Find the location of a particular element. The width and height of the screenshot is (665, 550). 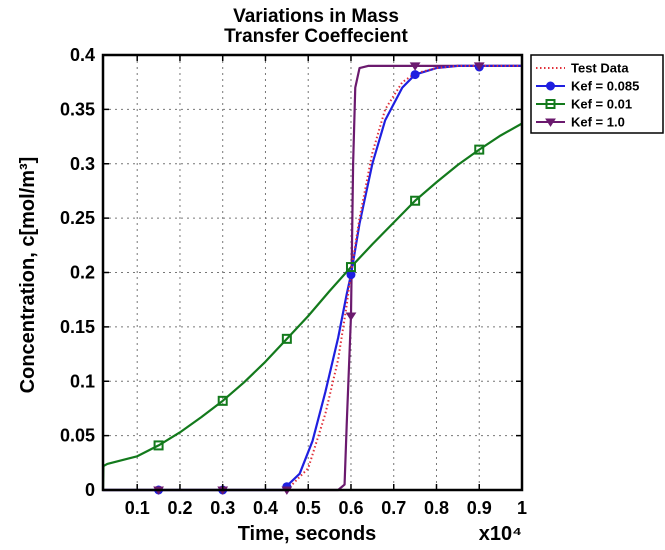

x-tick-label: 0.6 is located at coordinates (350, 508).